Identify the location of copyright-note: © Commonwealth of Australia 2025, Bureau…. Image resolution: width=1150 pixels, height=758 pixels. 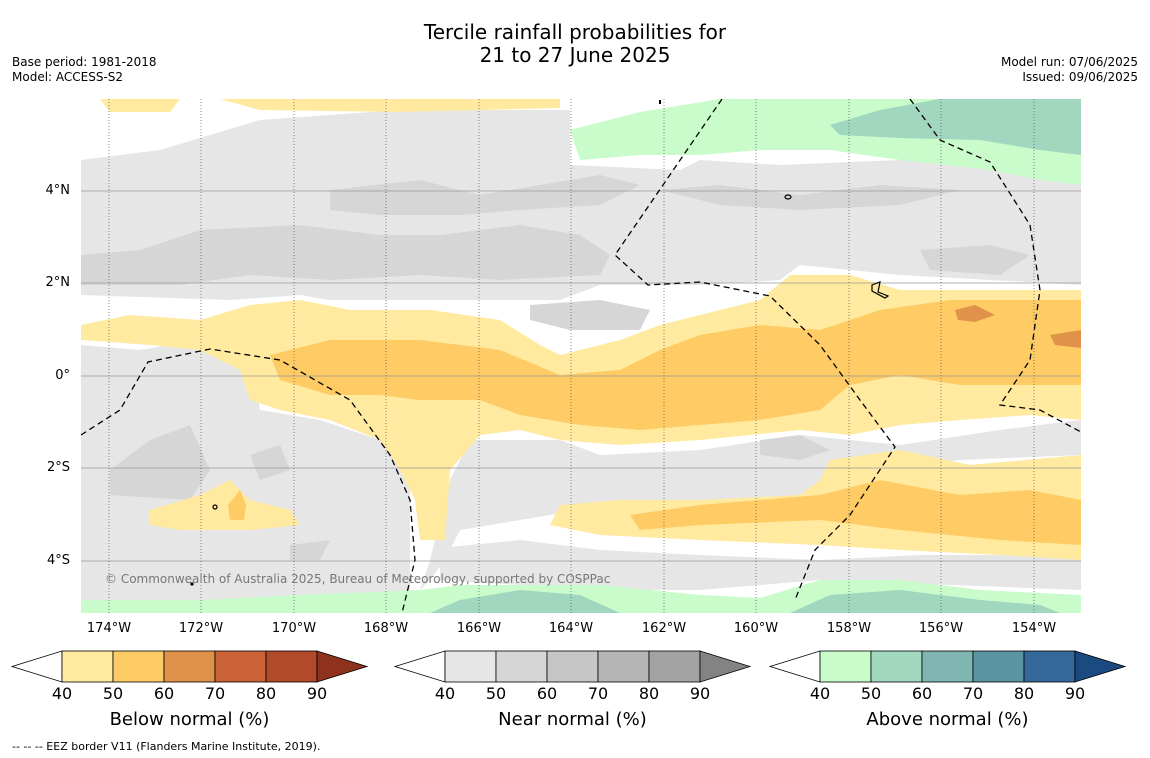
(358, 579).